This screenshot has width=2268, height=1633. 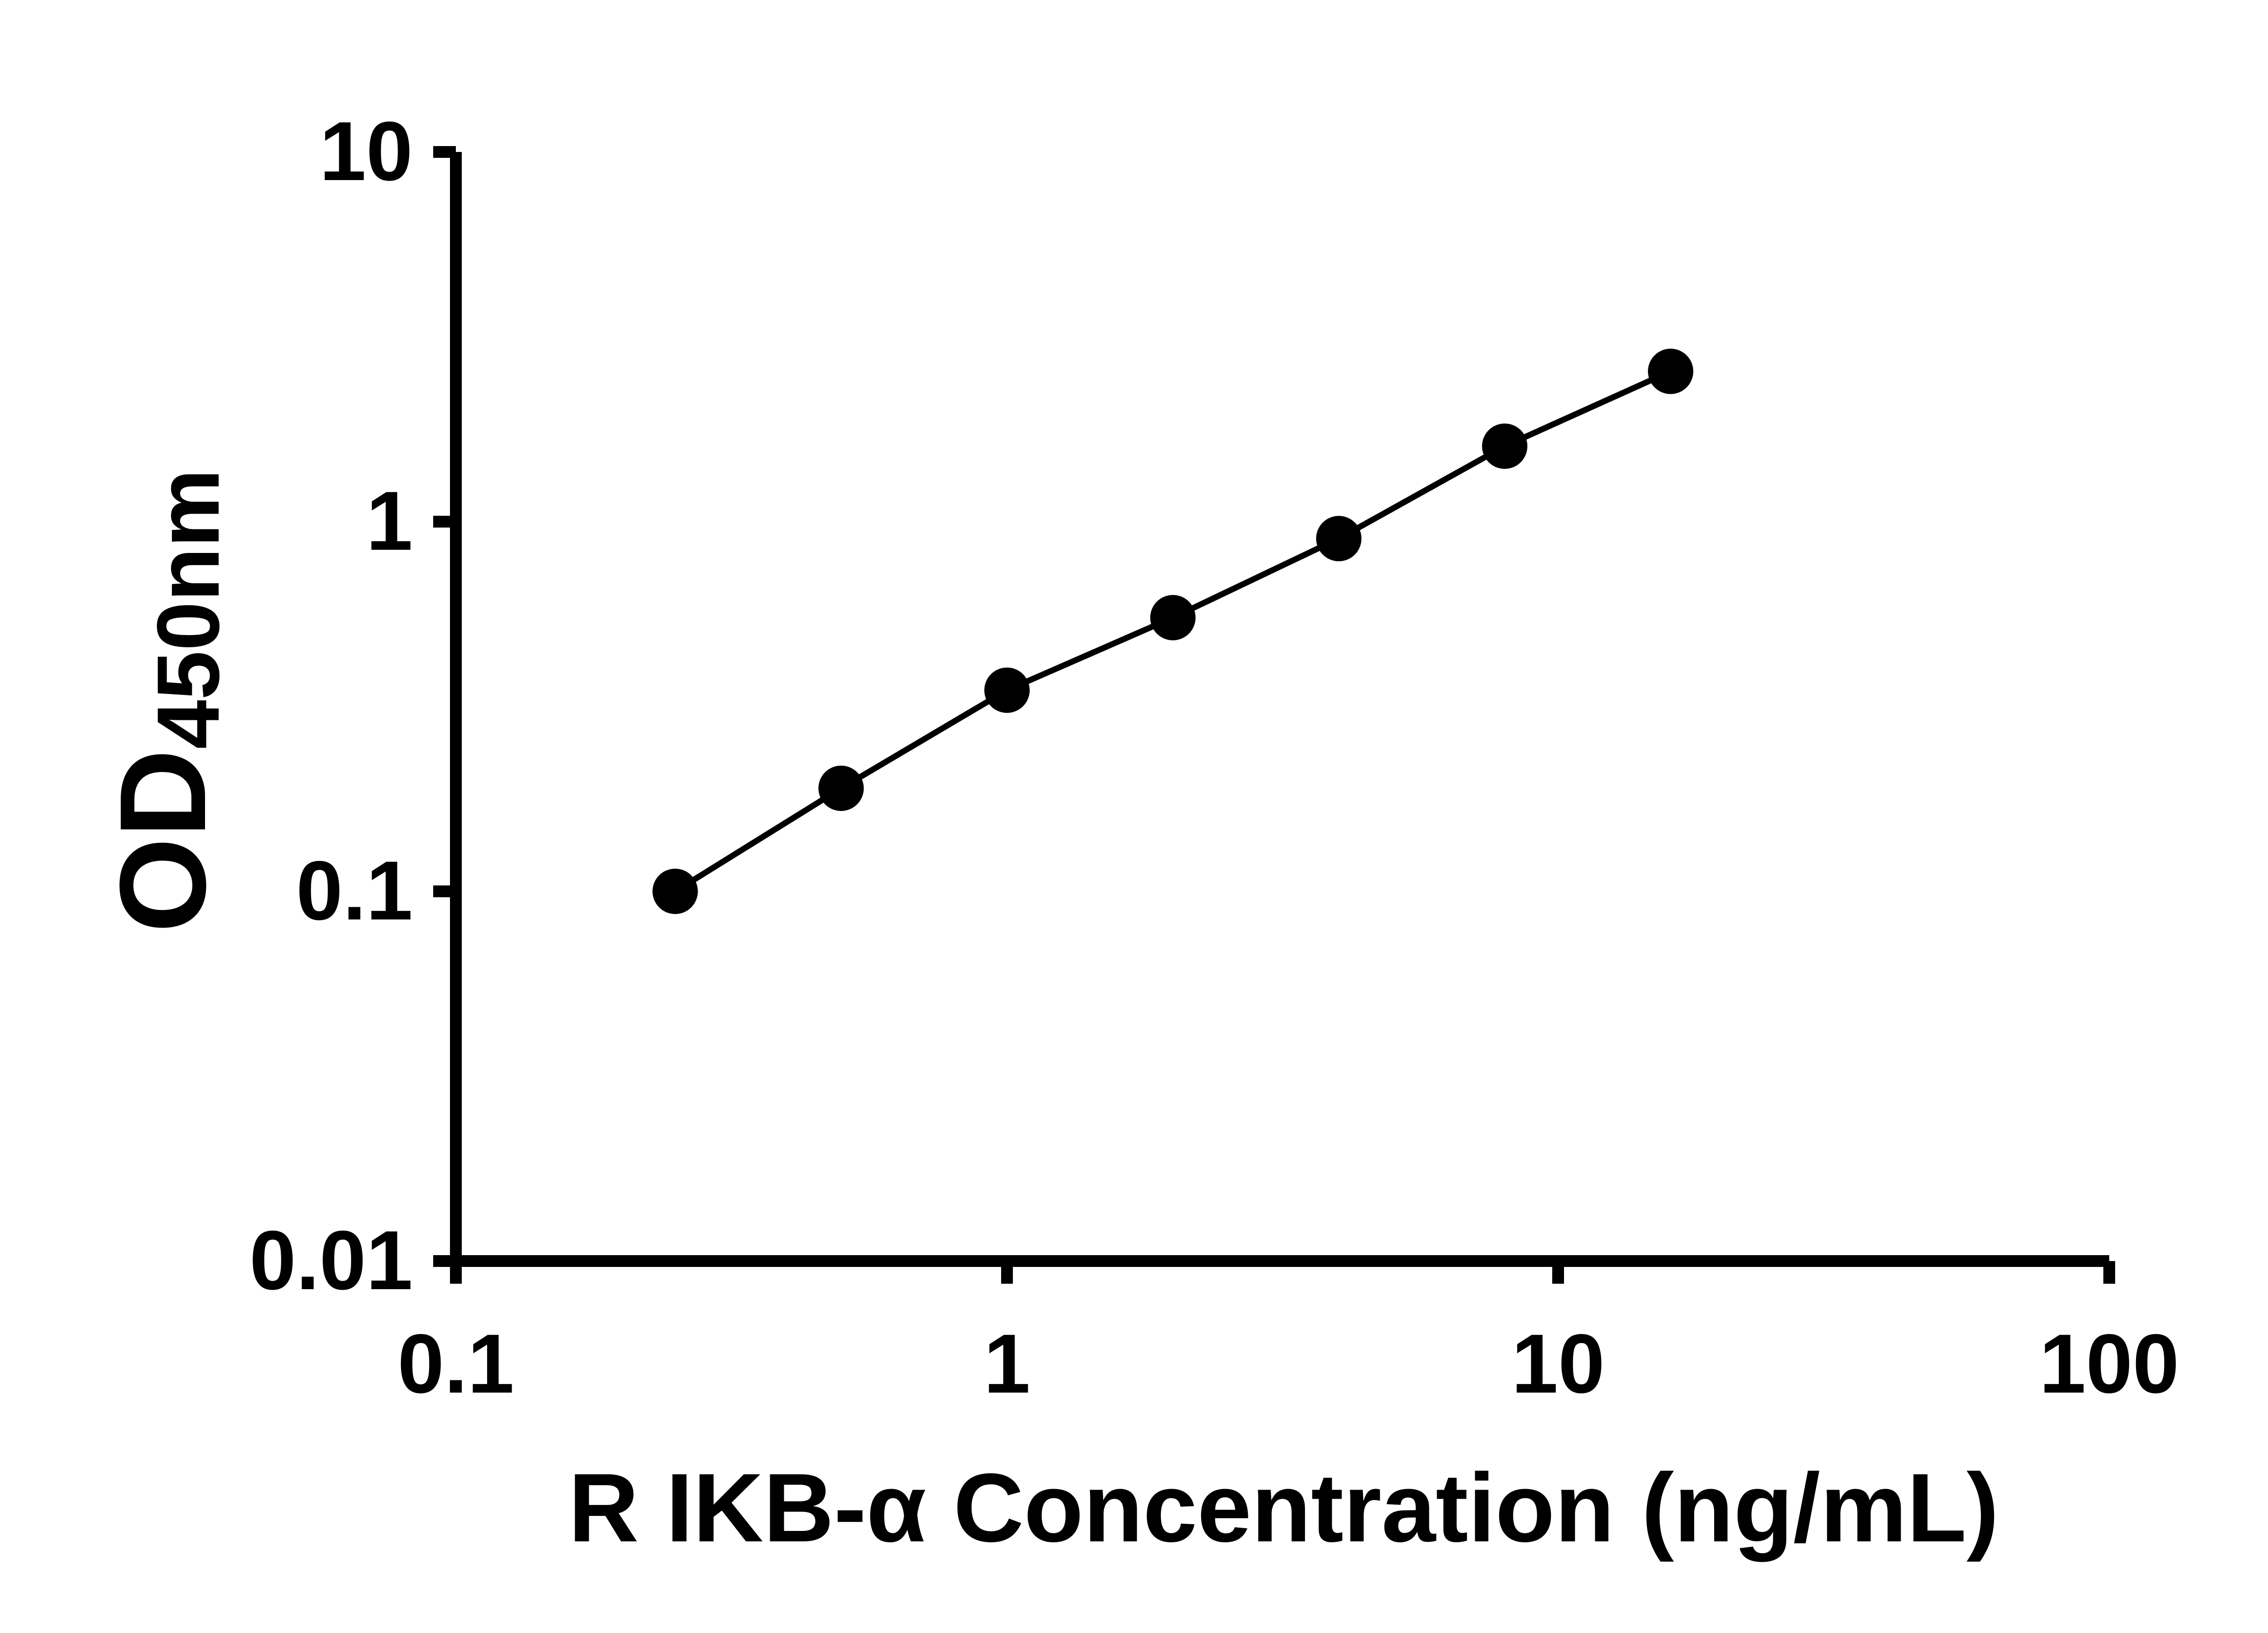 What do you see at coordinates (366, 151) in the screenshot?
I see `y-tick-label: 10` at bounding box center [366, 151].